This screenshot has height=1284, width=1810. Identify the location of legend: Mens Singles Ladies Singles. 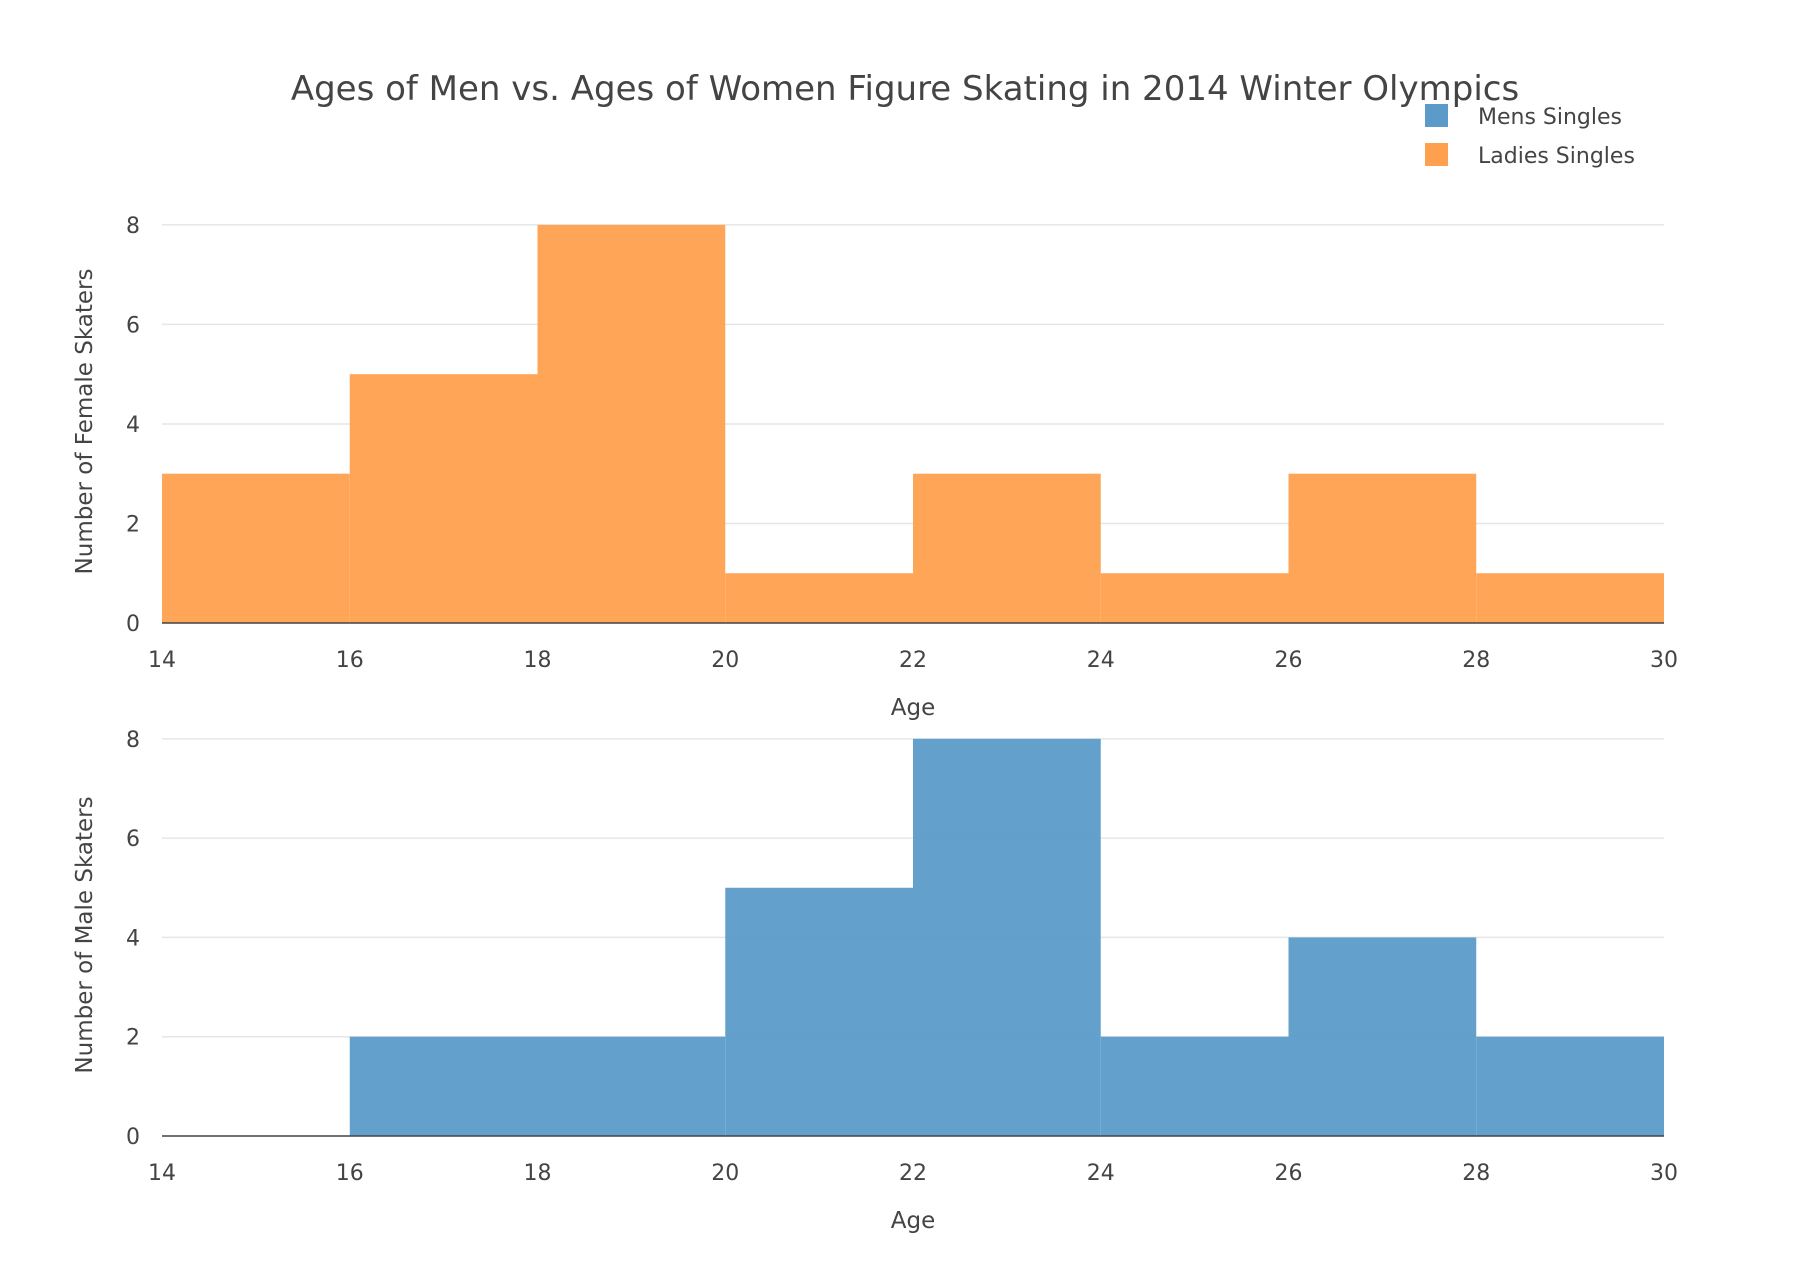
(1530, 136).